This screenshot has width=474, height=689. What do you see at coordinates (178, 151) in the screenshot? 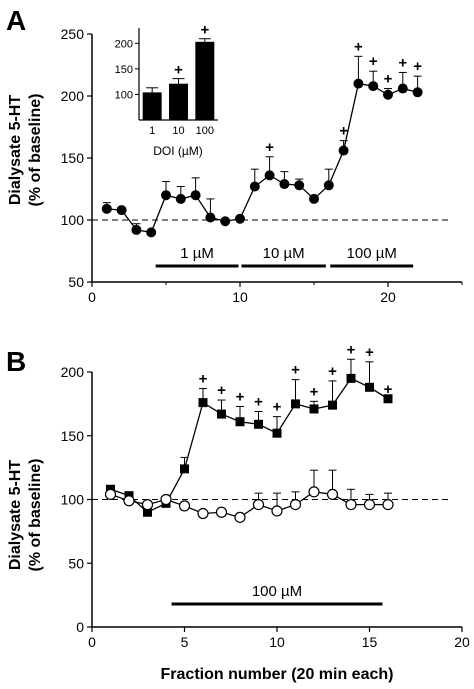
I see `inset-xlabel: DOI (µM)` at bounding box center [178, 151].